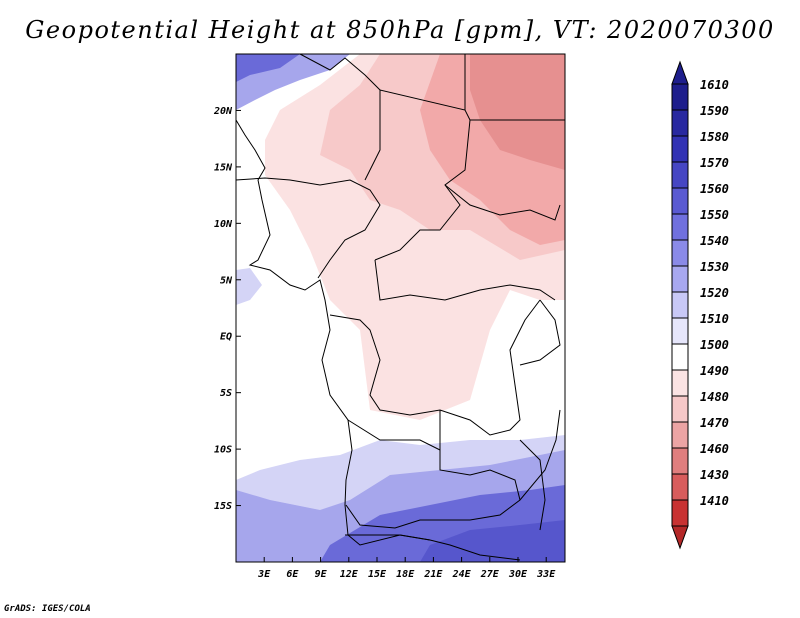 The image size is (800, 618). Describe the element at coordinates (226, 393) in the screenshot. I see `y-tick-label: 5S` at that location.